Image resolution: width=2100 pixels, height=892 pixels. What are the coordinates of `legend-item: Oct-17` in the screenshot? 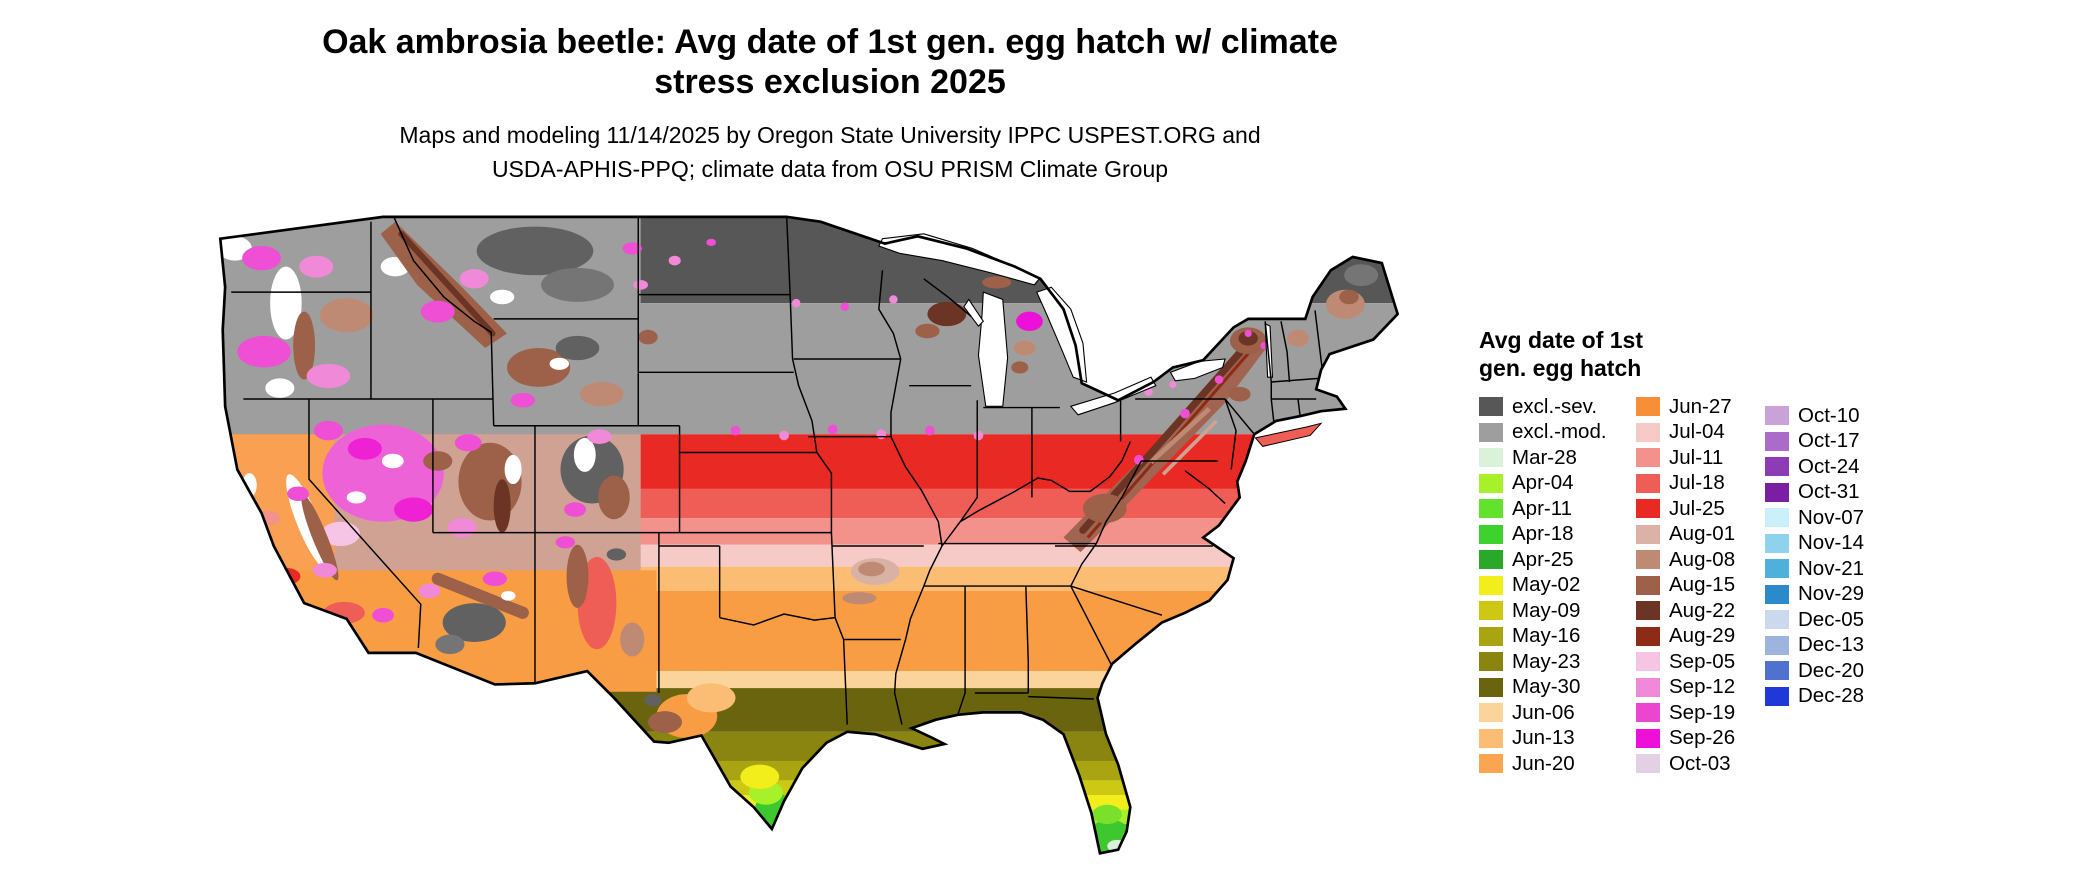 It's located at (1832, 442).